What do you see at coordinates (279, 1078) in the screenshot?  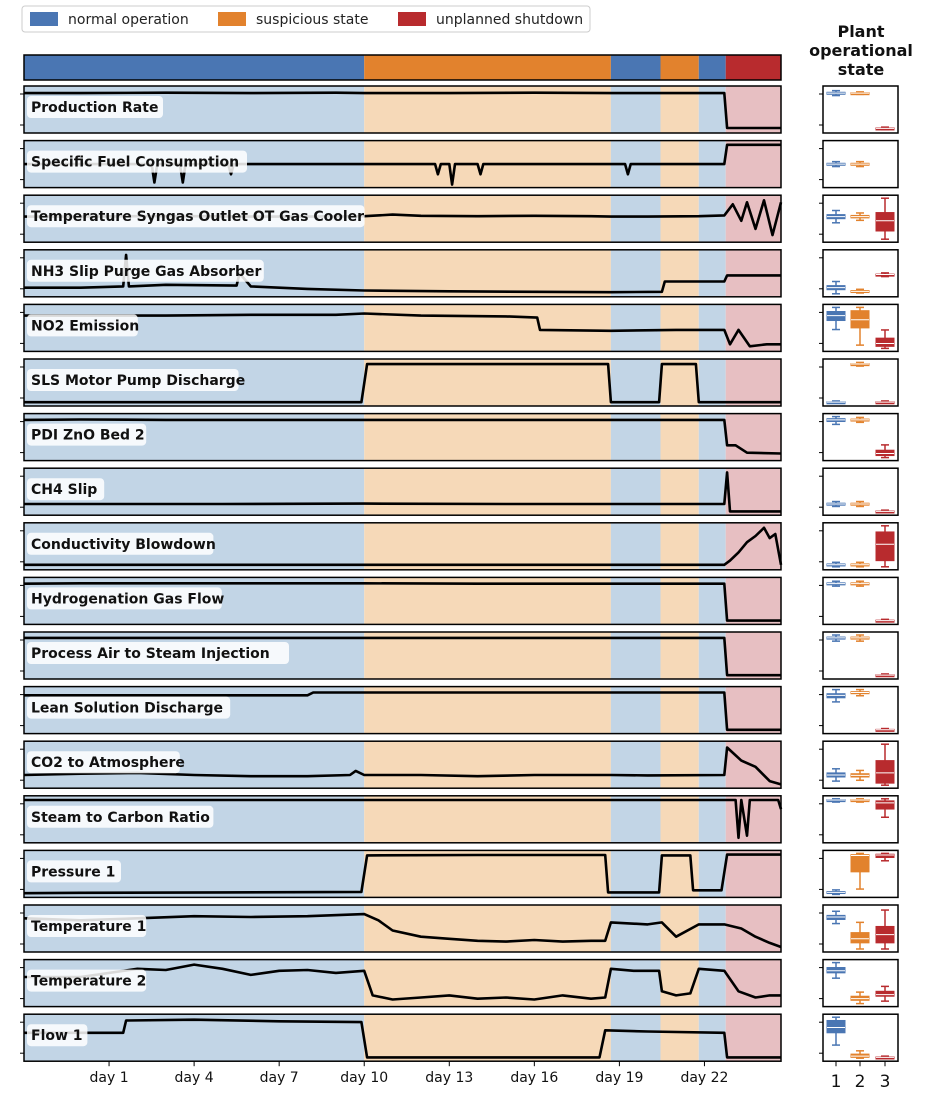 I see `x-tick-label: day 7` at bounding box center [279, 1078].